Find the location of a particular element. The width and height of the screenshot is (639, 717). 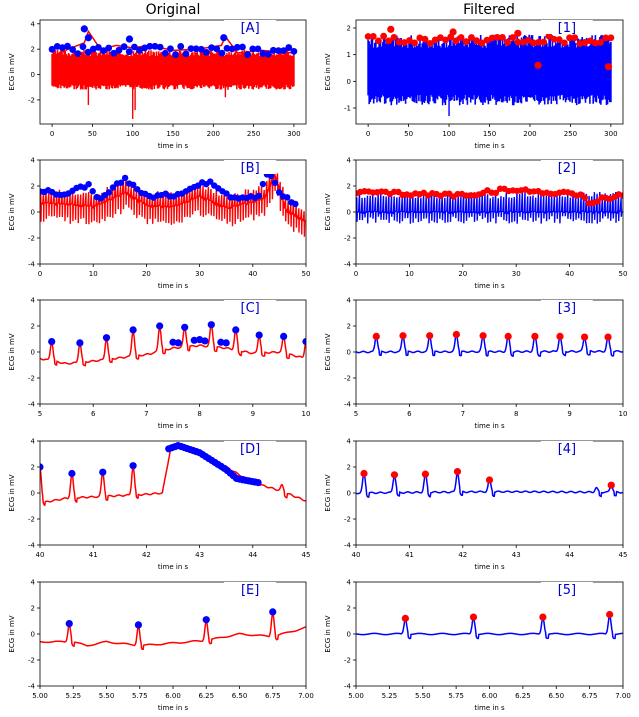

panel-label: [2] is located at coordinates (567, 168).